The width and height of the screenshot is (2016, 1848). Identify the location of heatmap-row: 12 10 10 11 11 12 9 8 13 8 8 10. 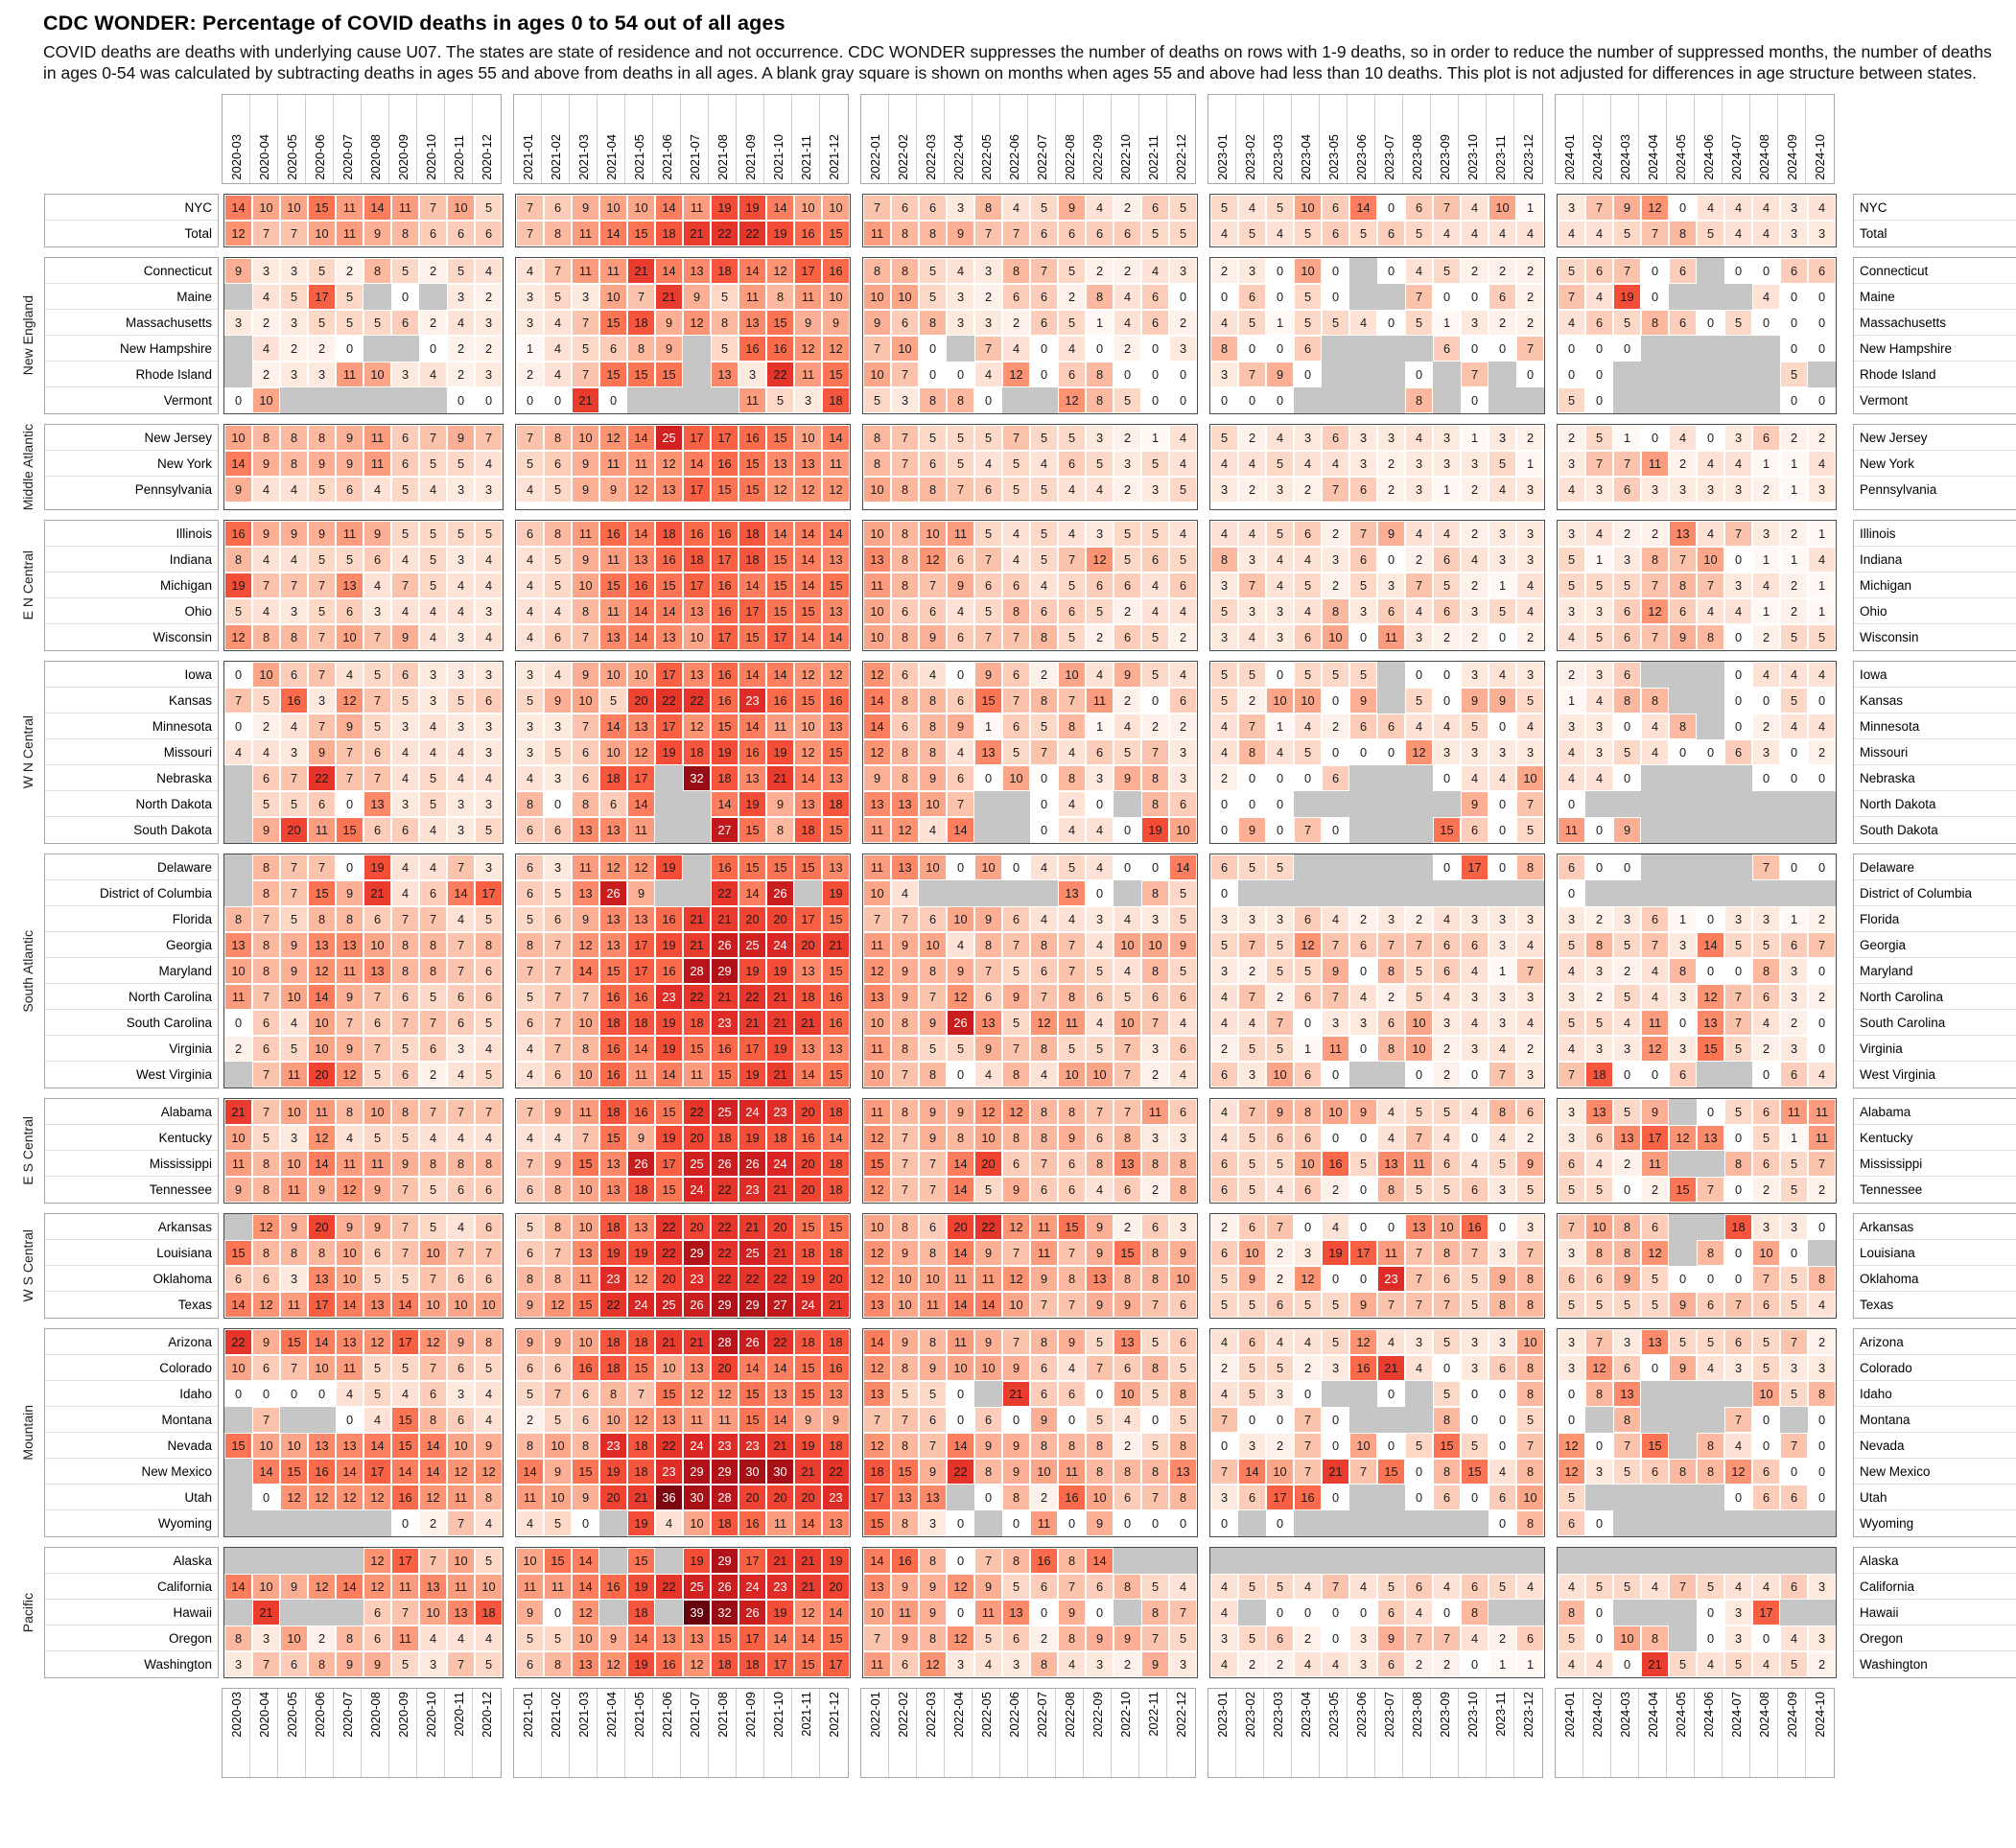
(1030, 1279).